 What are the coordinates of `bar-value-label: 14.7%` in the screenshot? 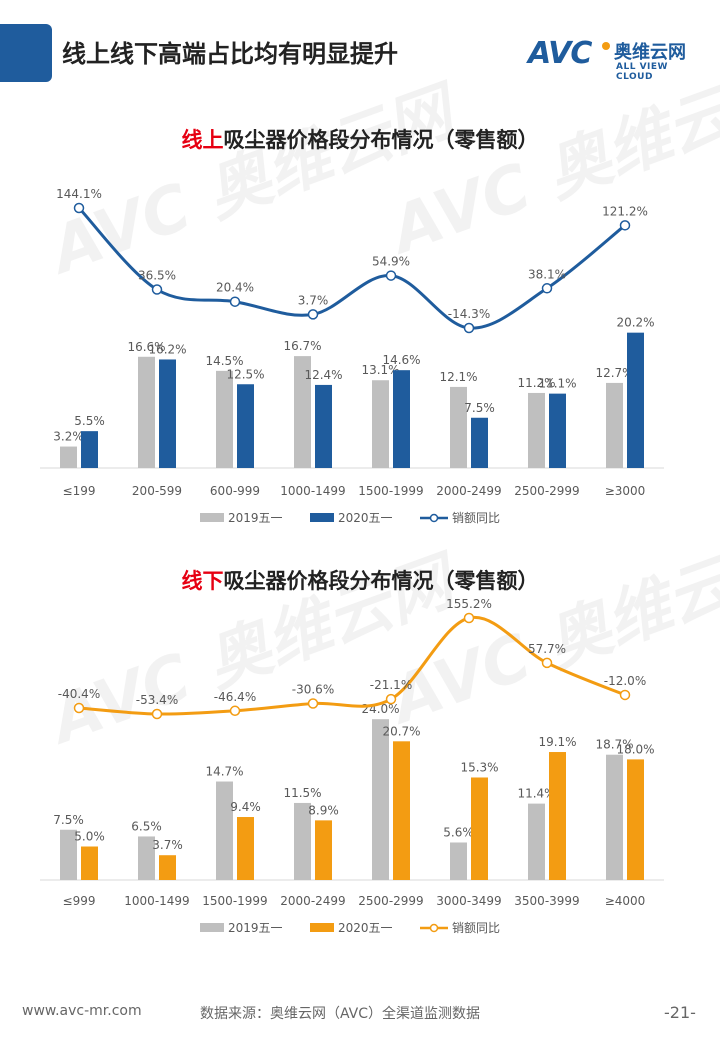 It's located at (224, 772).